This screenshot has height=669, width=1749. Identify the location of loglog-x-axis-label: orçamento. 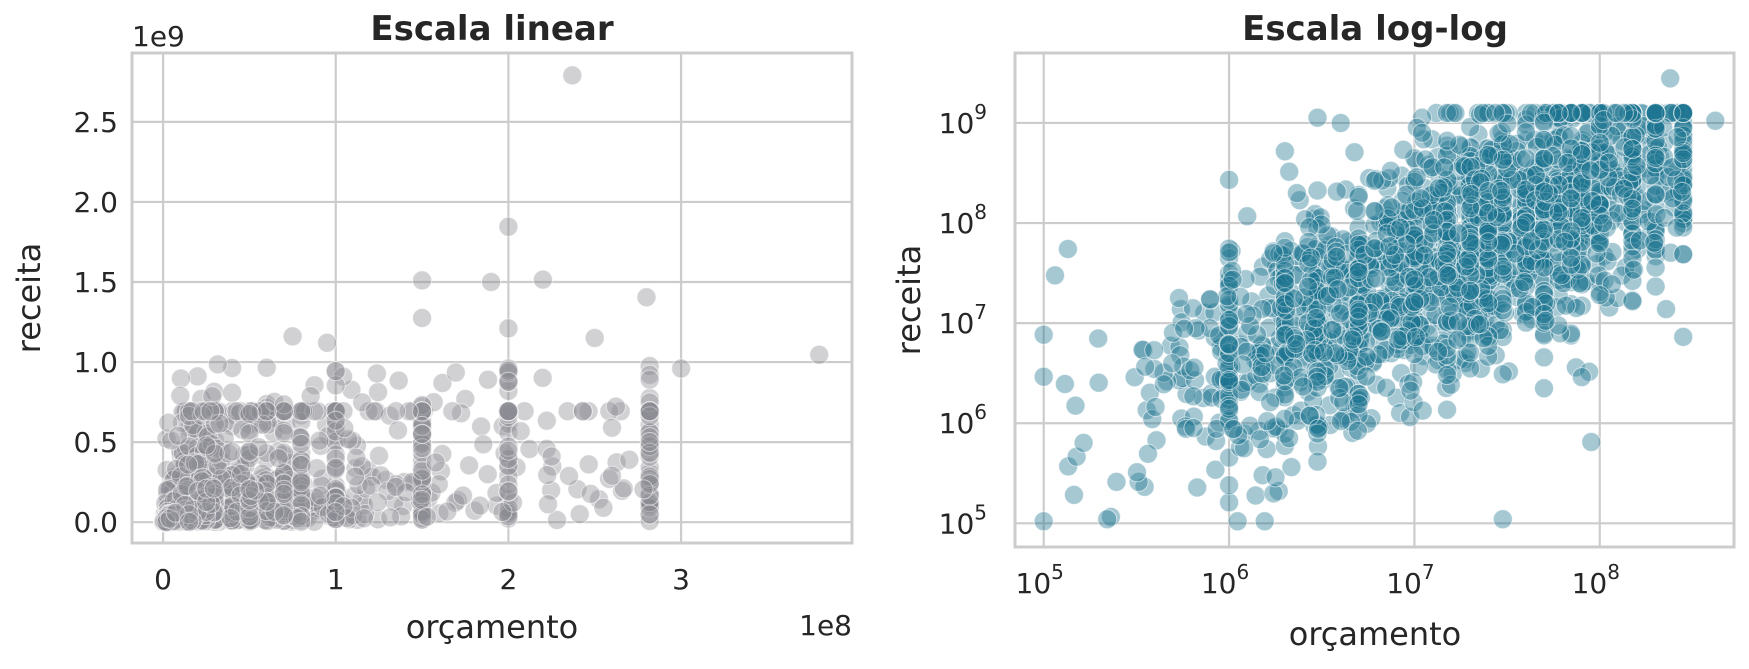
(1375, 634).